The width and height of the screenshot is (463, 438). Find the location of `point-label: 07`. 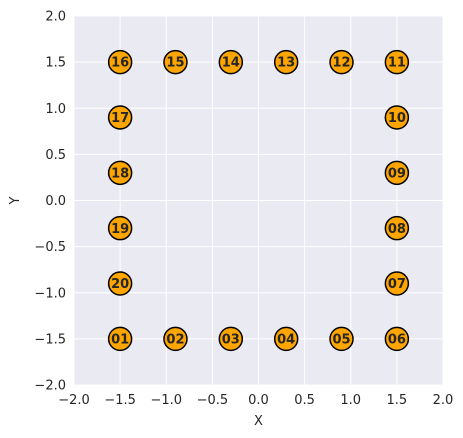

point-label: 07 is located at coordinates (397, 284).